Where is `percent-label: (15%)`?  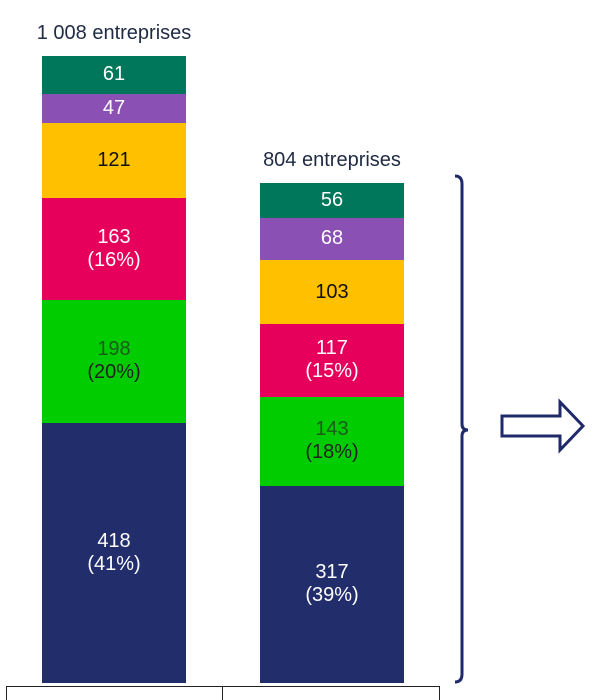
percent-label: (15%) is located at coordinates (332, 371).